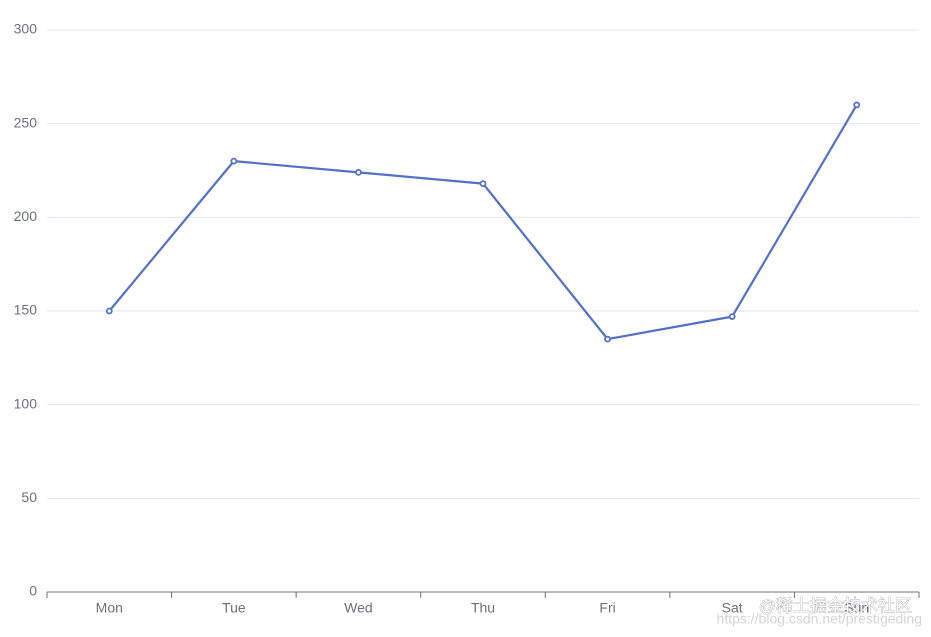  I want to click on watermark-url: https://blog.csdn.net/prestigeding, so click(819, 619).